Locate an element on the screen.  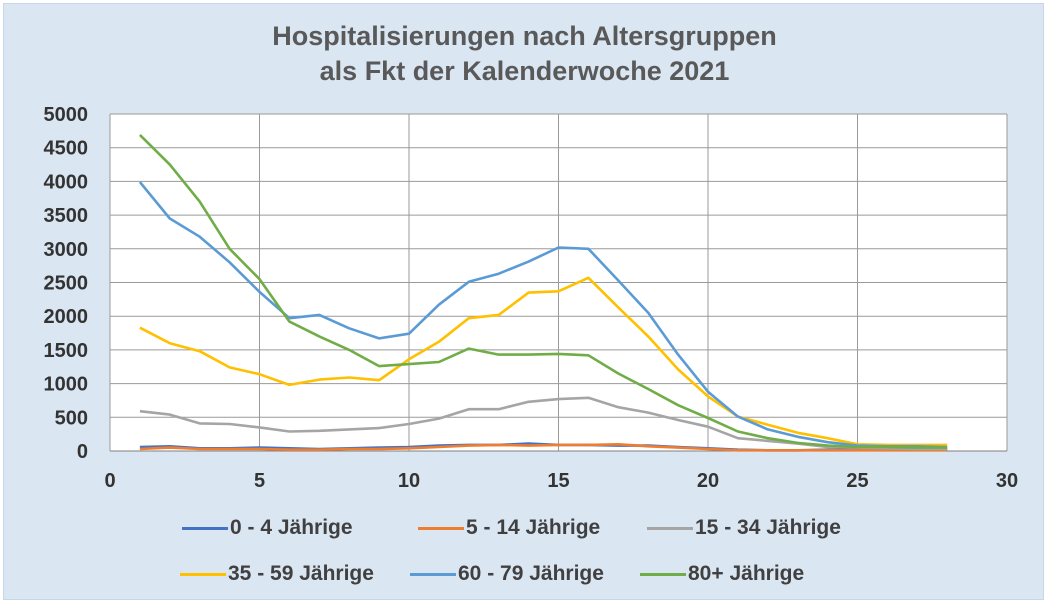
chart-title-line1: Hospitalisierungen nach Altersgruppen is located at coordinates (524, 36).